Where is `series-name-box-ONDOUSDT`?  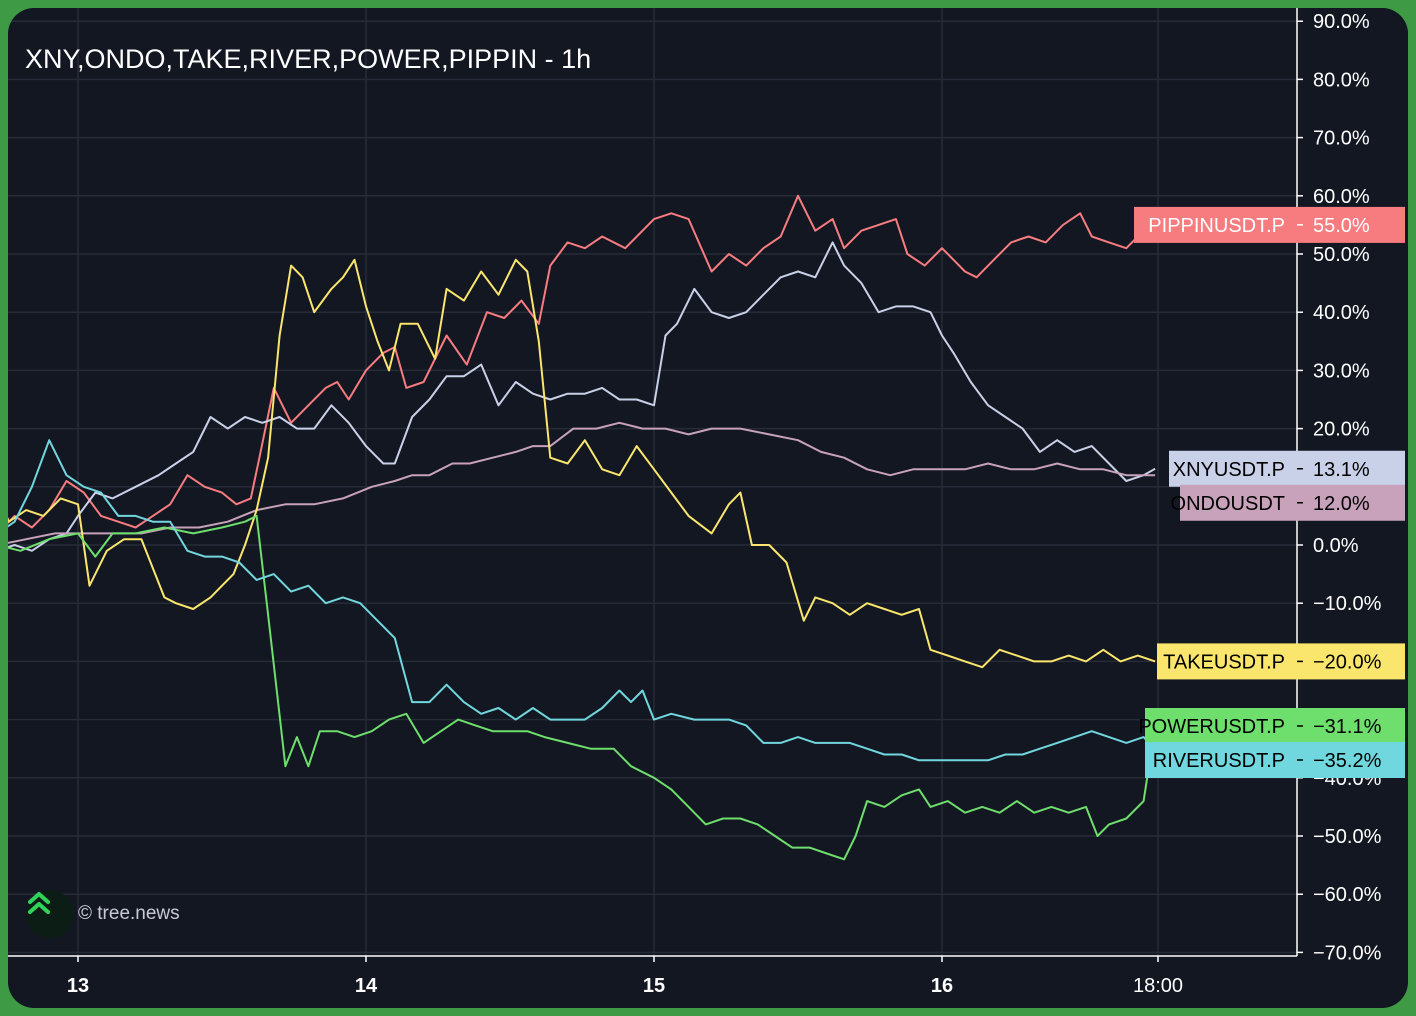
series-name-box-ONDOUSDT is located at coordinates (1238, 502).